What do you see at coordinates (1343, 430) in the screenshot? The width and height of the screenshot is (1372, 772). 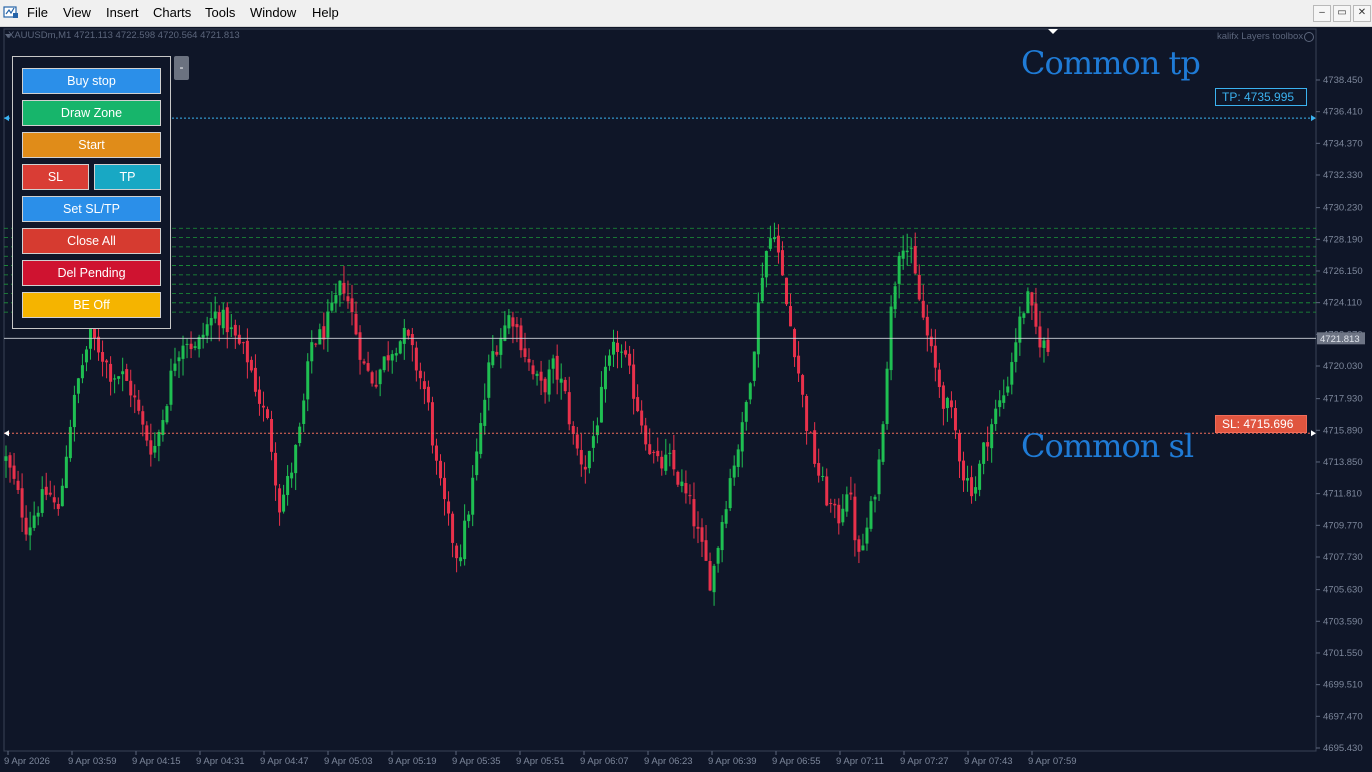 I see `y-tick-label: 4715.890` at bounding box center [1343, 430].